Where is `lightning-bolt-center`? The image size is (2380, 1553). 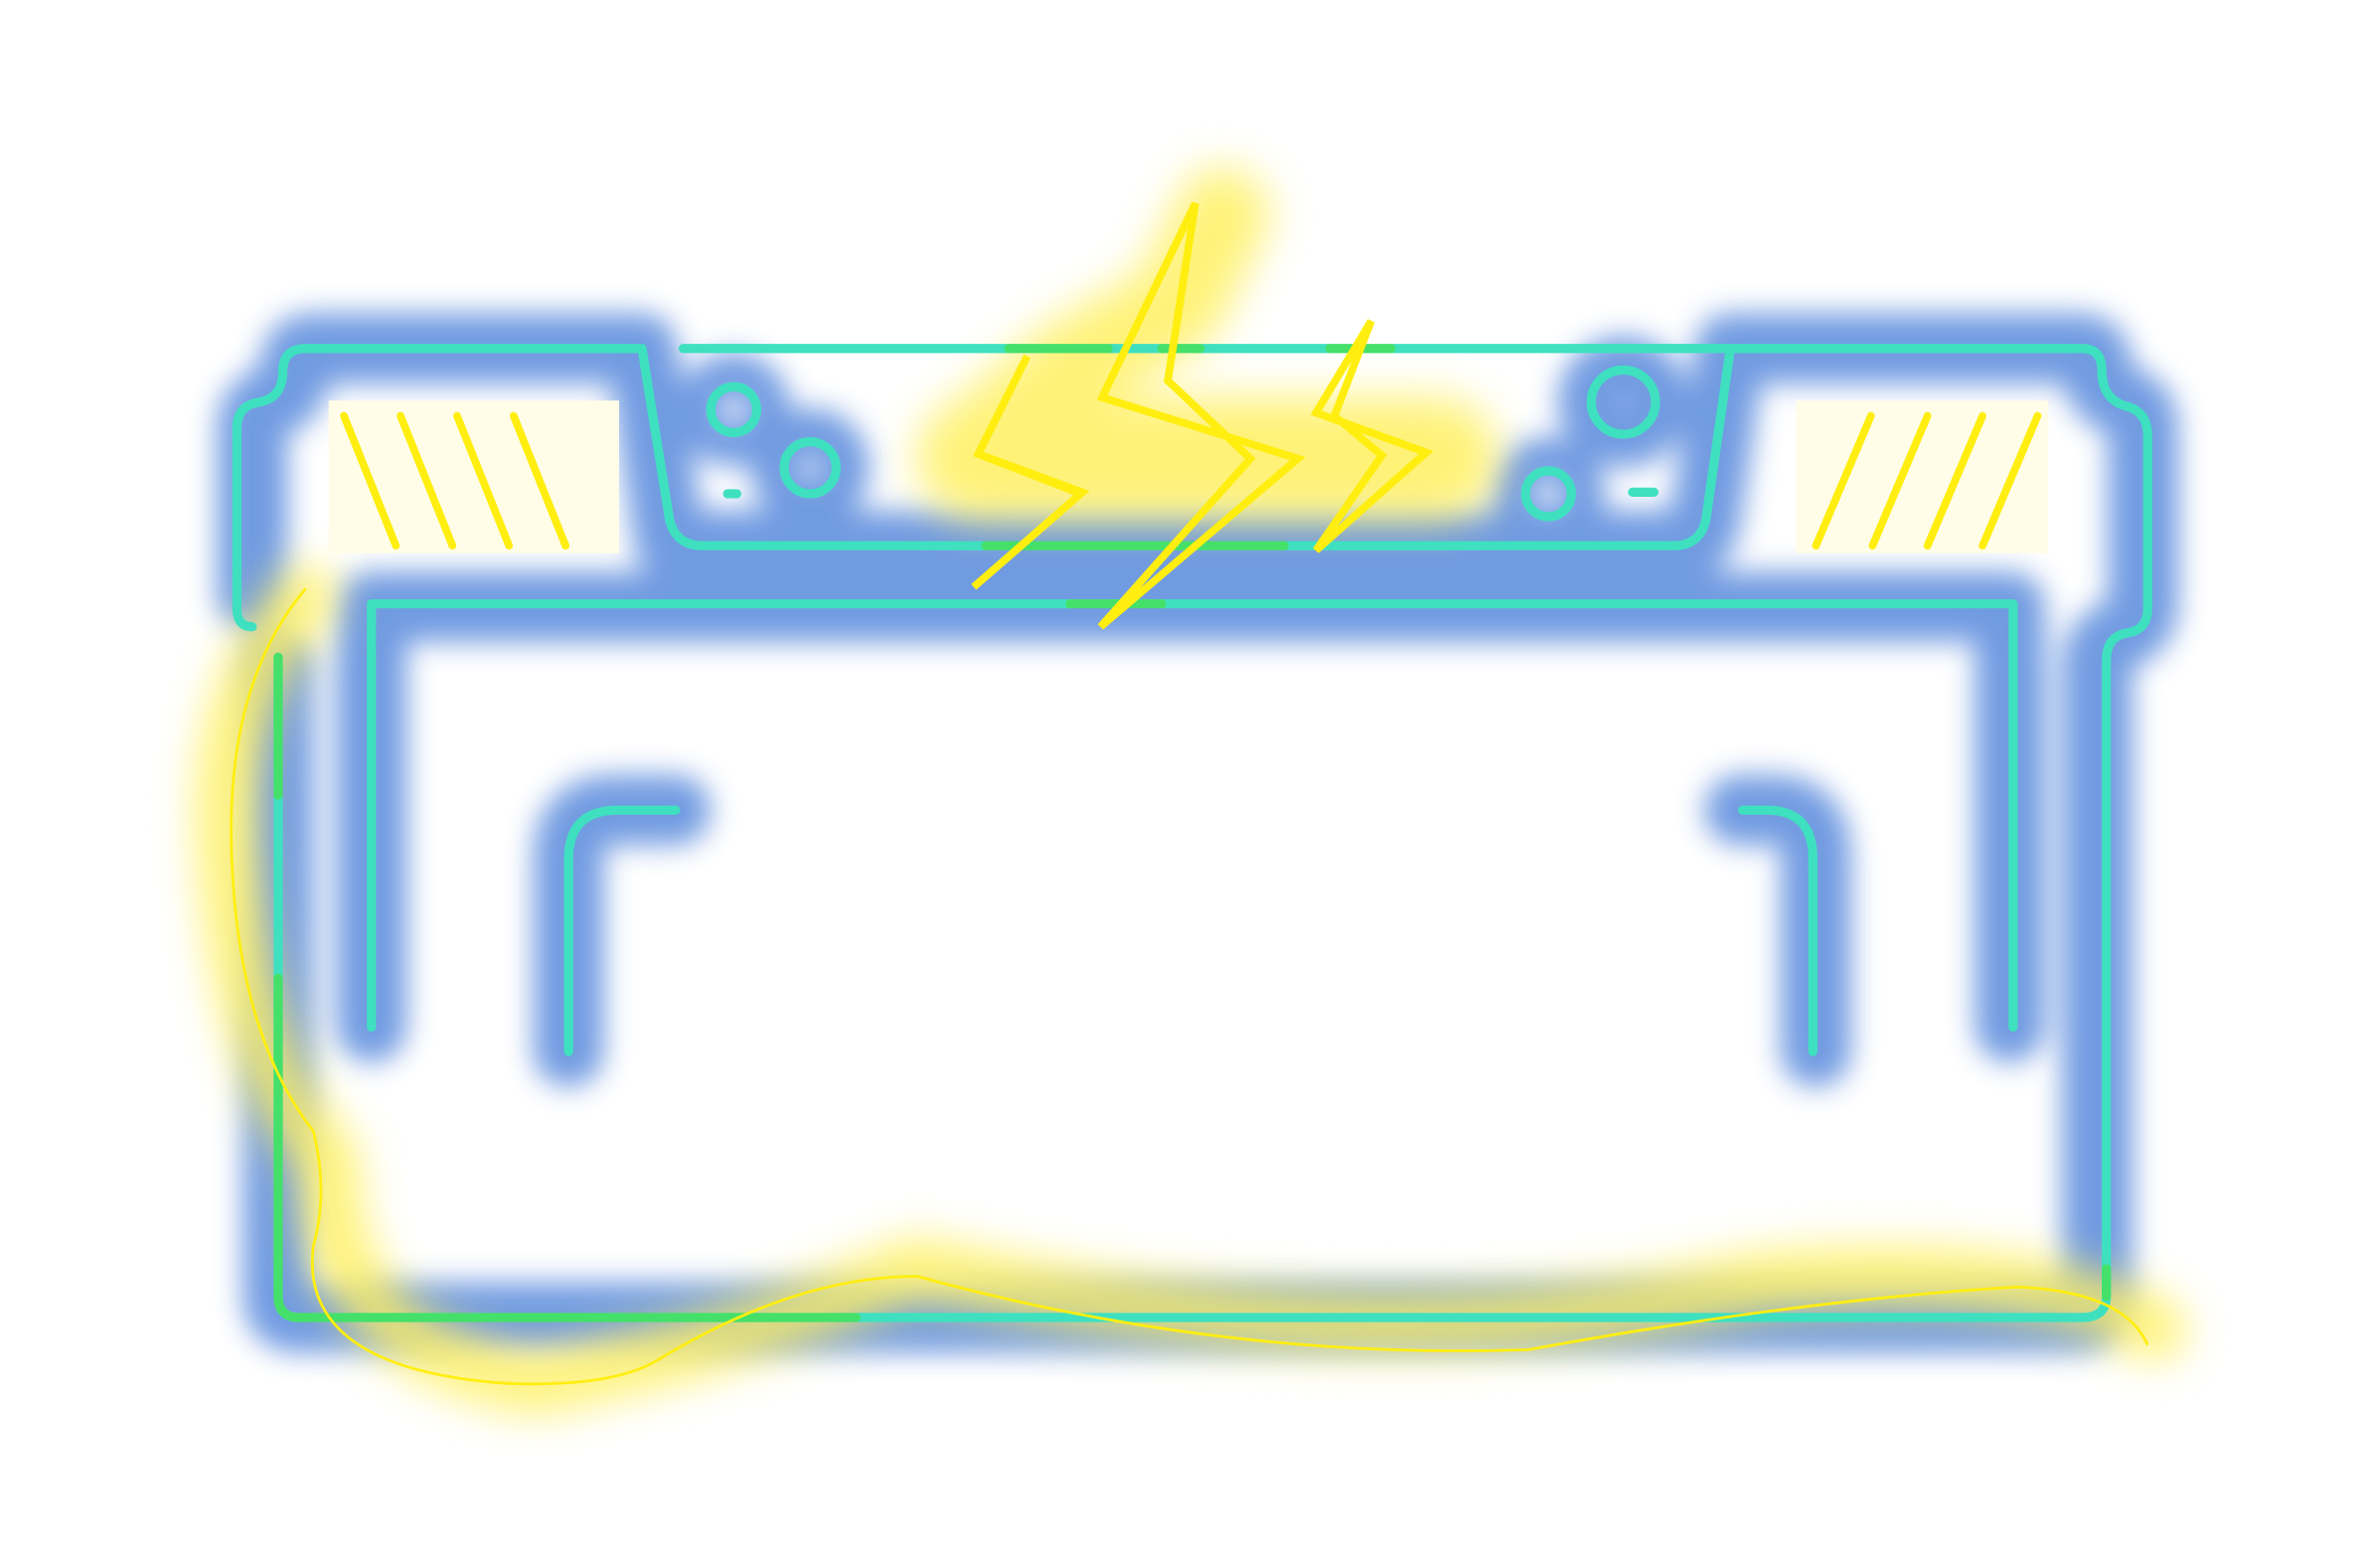
lightning-bolt-center is located at coordinates (1201, 416).